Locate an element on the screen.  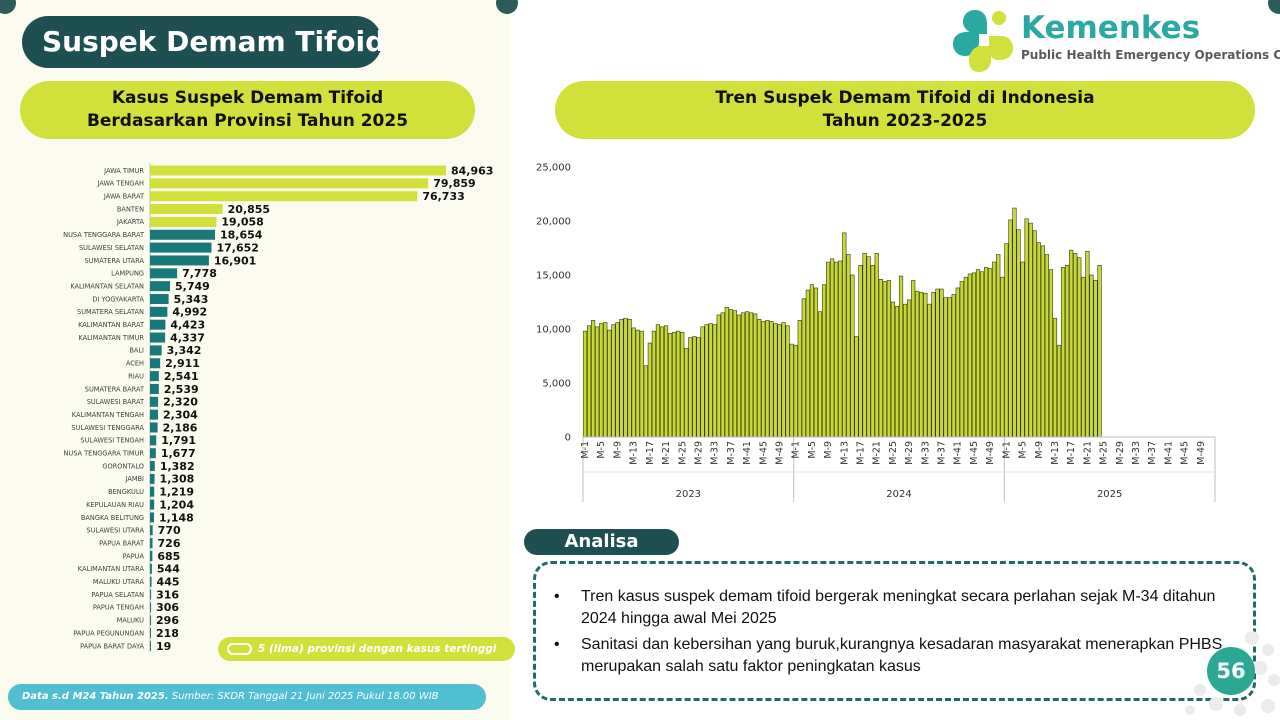
province-value-label: 3,342 is located at coordinates (184, 350).